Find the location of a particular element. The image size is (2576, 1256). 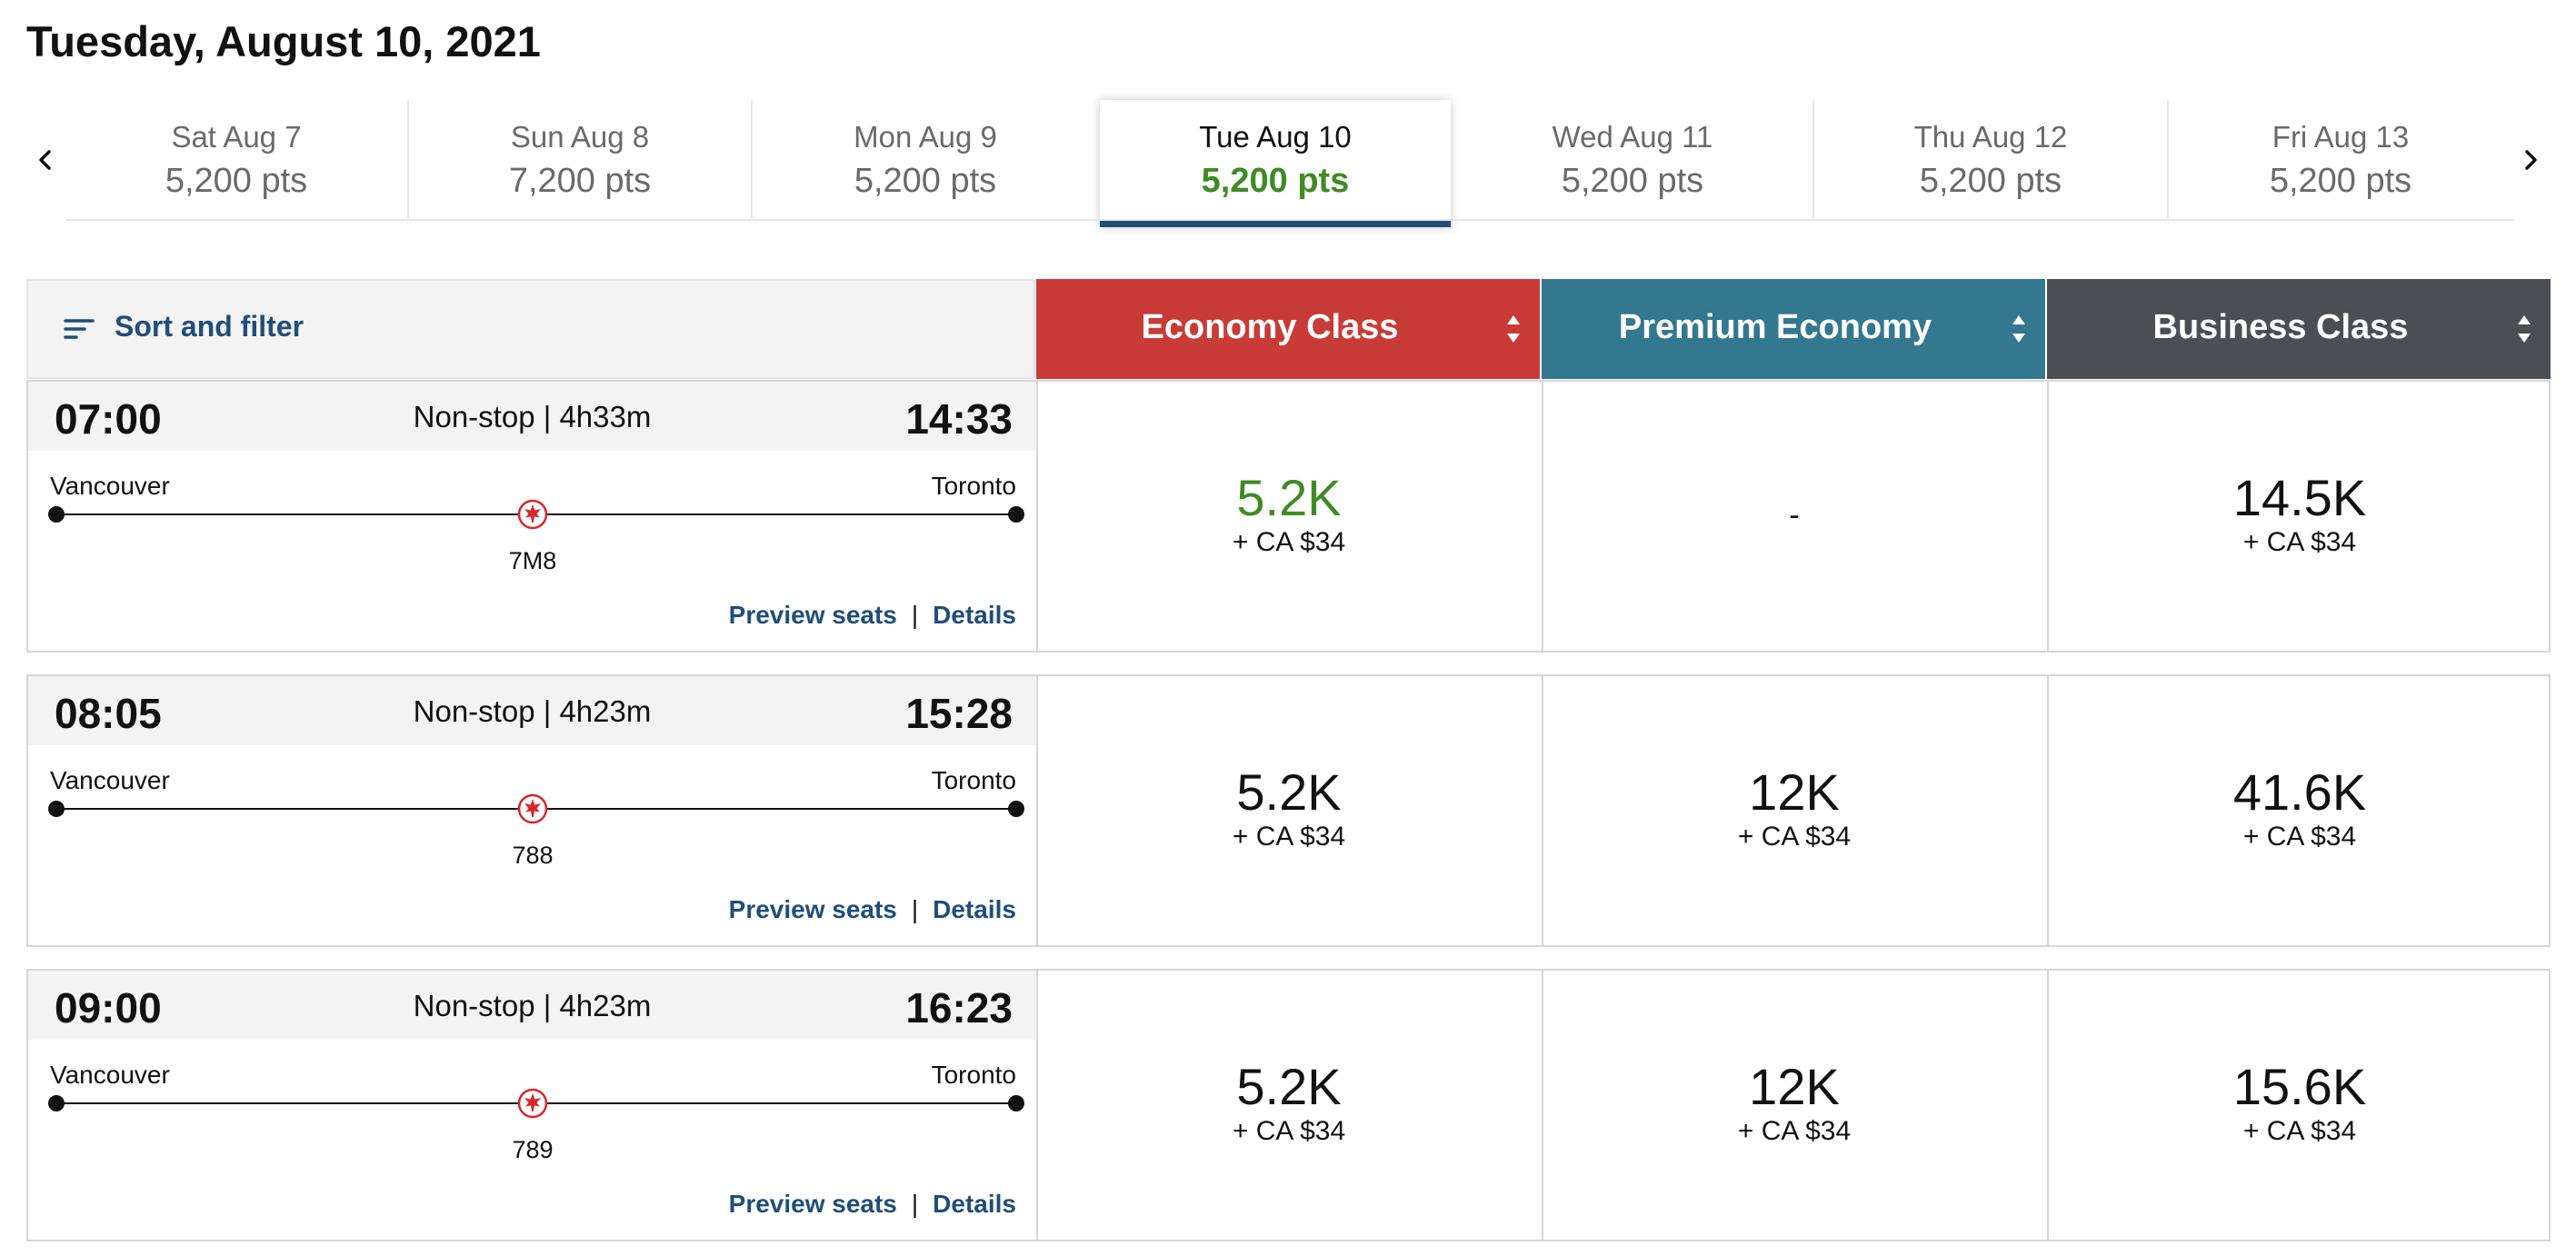

date-tab-label: Fri Aug 13 is located at coordinates (2340, 137).